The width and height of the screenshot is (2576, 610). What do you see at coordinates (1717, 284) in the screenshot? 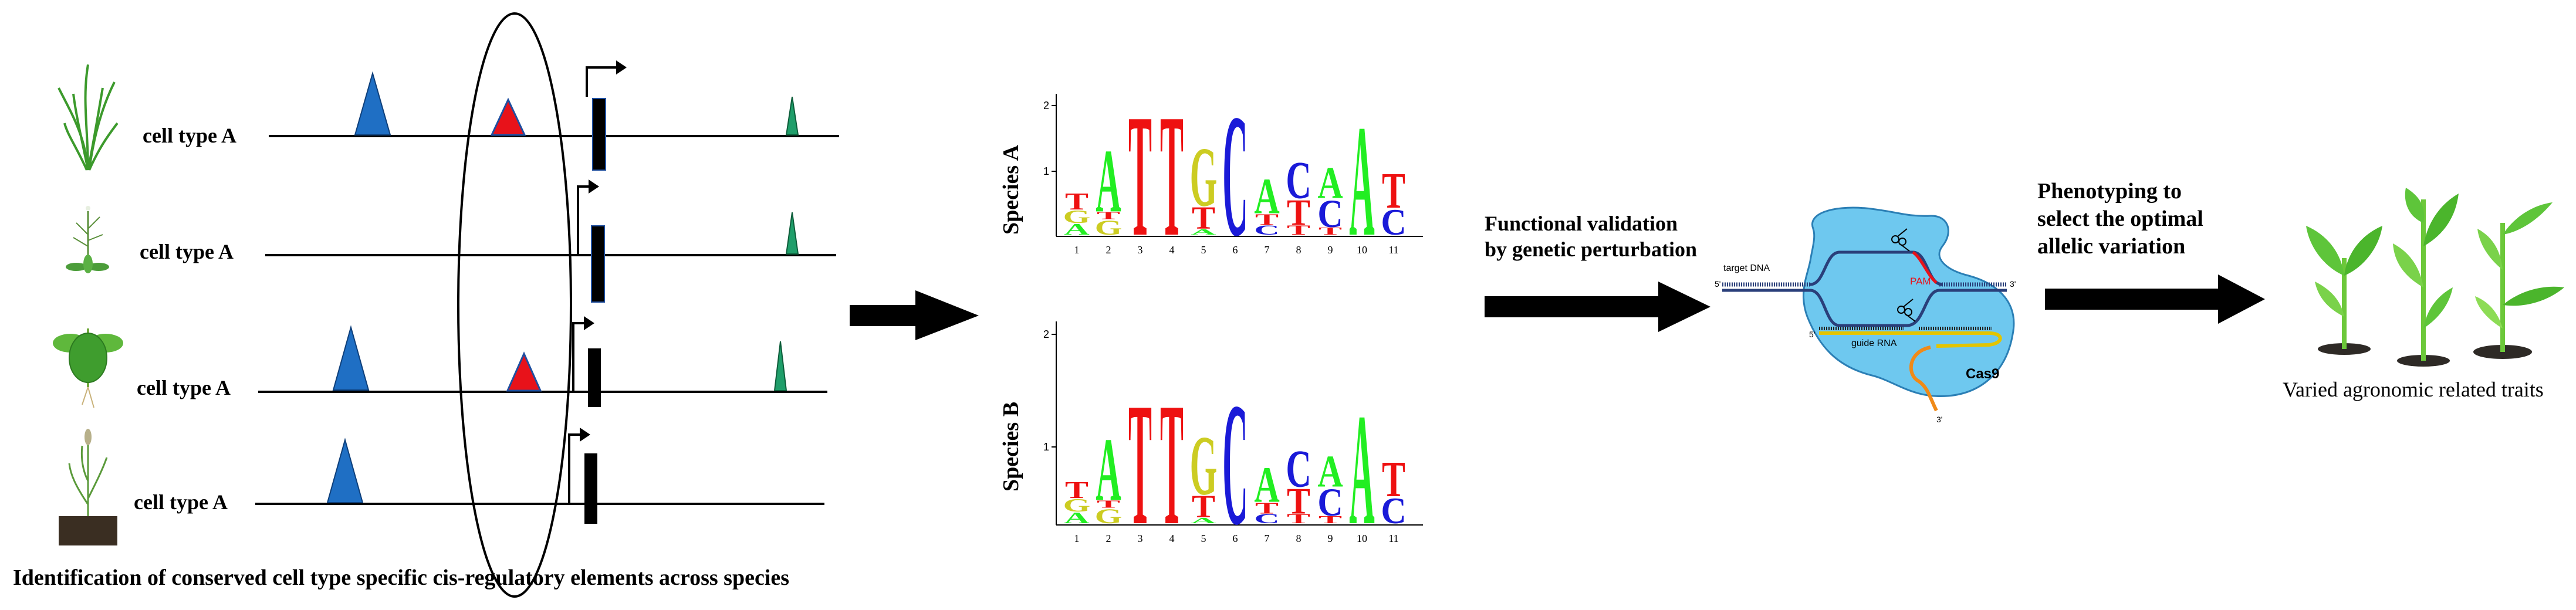
I see `dna-5prime-label: 5'` at bounding box center [1717, 284].